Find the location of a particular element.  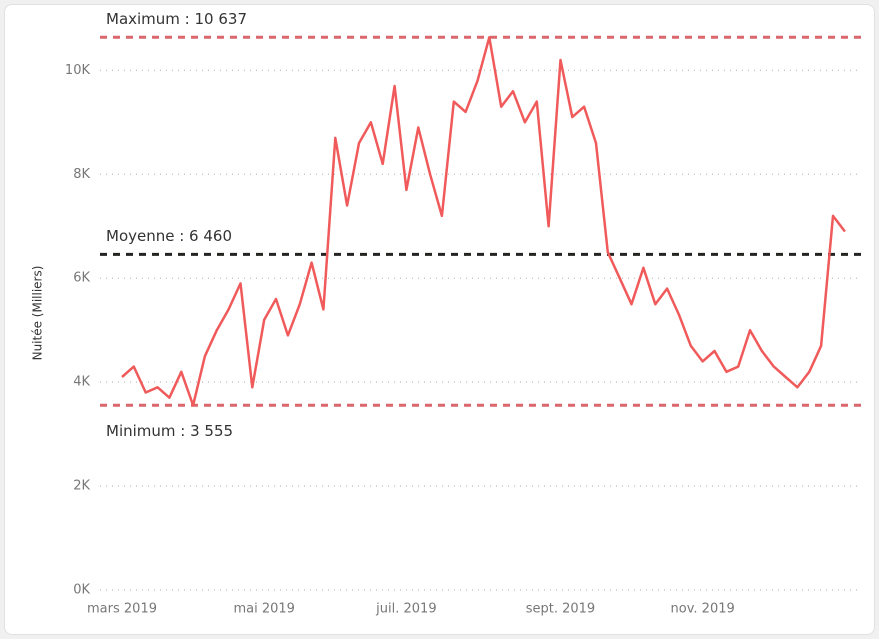

y-tick-label: 0K is located at coordinates (81, 590).